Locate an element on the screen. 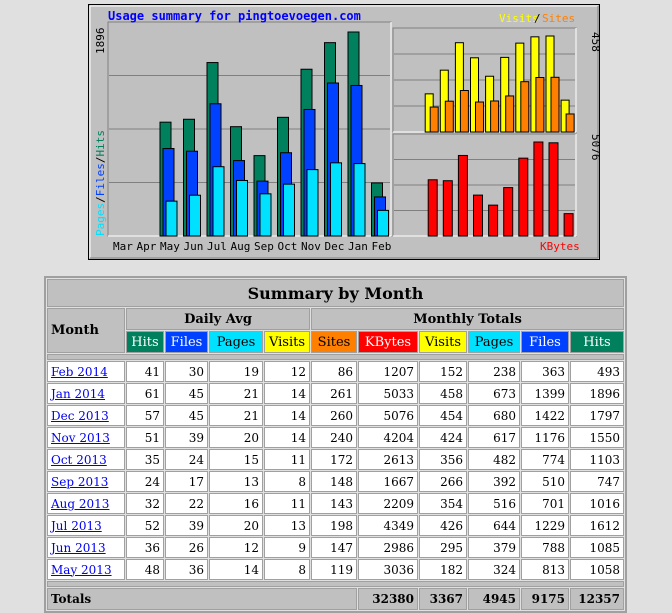 Image resolution: width=672 pixels, height=613 pixels. table-row: Nov 2013 51 39 20 14 240 4204 424 617 1176 1550 is located at coordinates (335, 437).